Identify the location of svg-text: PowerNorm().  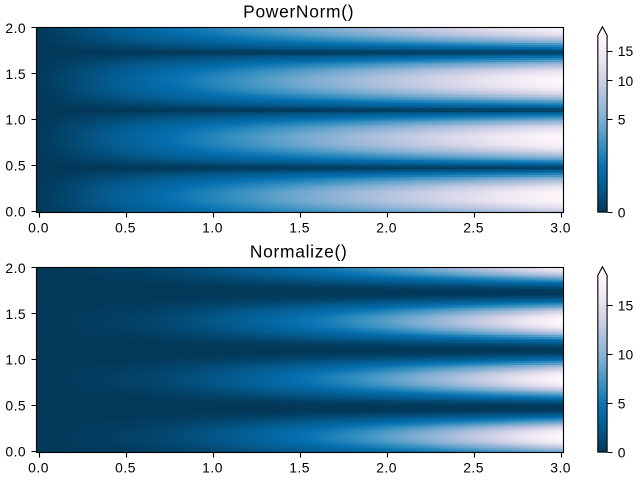
(298, 11).